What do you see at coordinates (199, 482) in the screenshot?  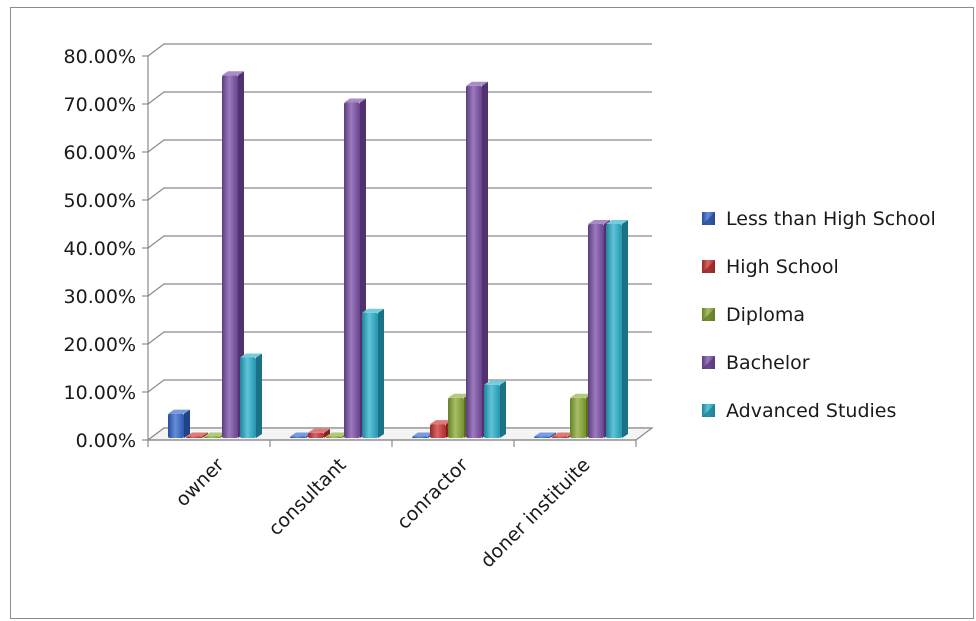 I see `x-category-label: owner` at bounding box center [199, 482].